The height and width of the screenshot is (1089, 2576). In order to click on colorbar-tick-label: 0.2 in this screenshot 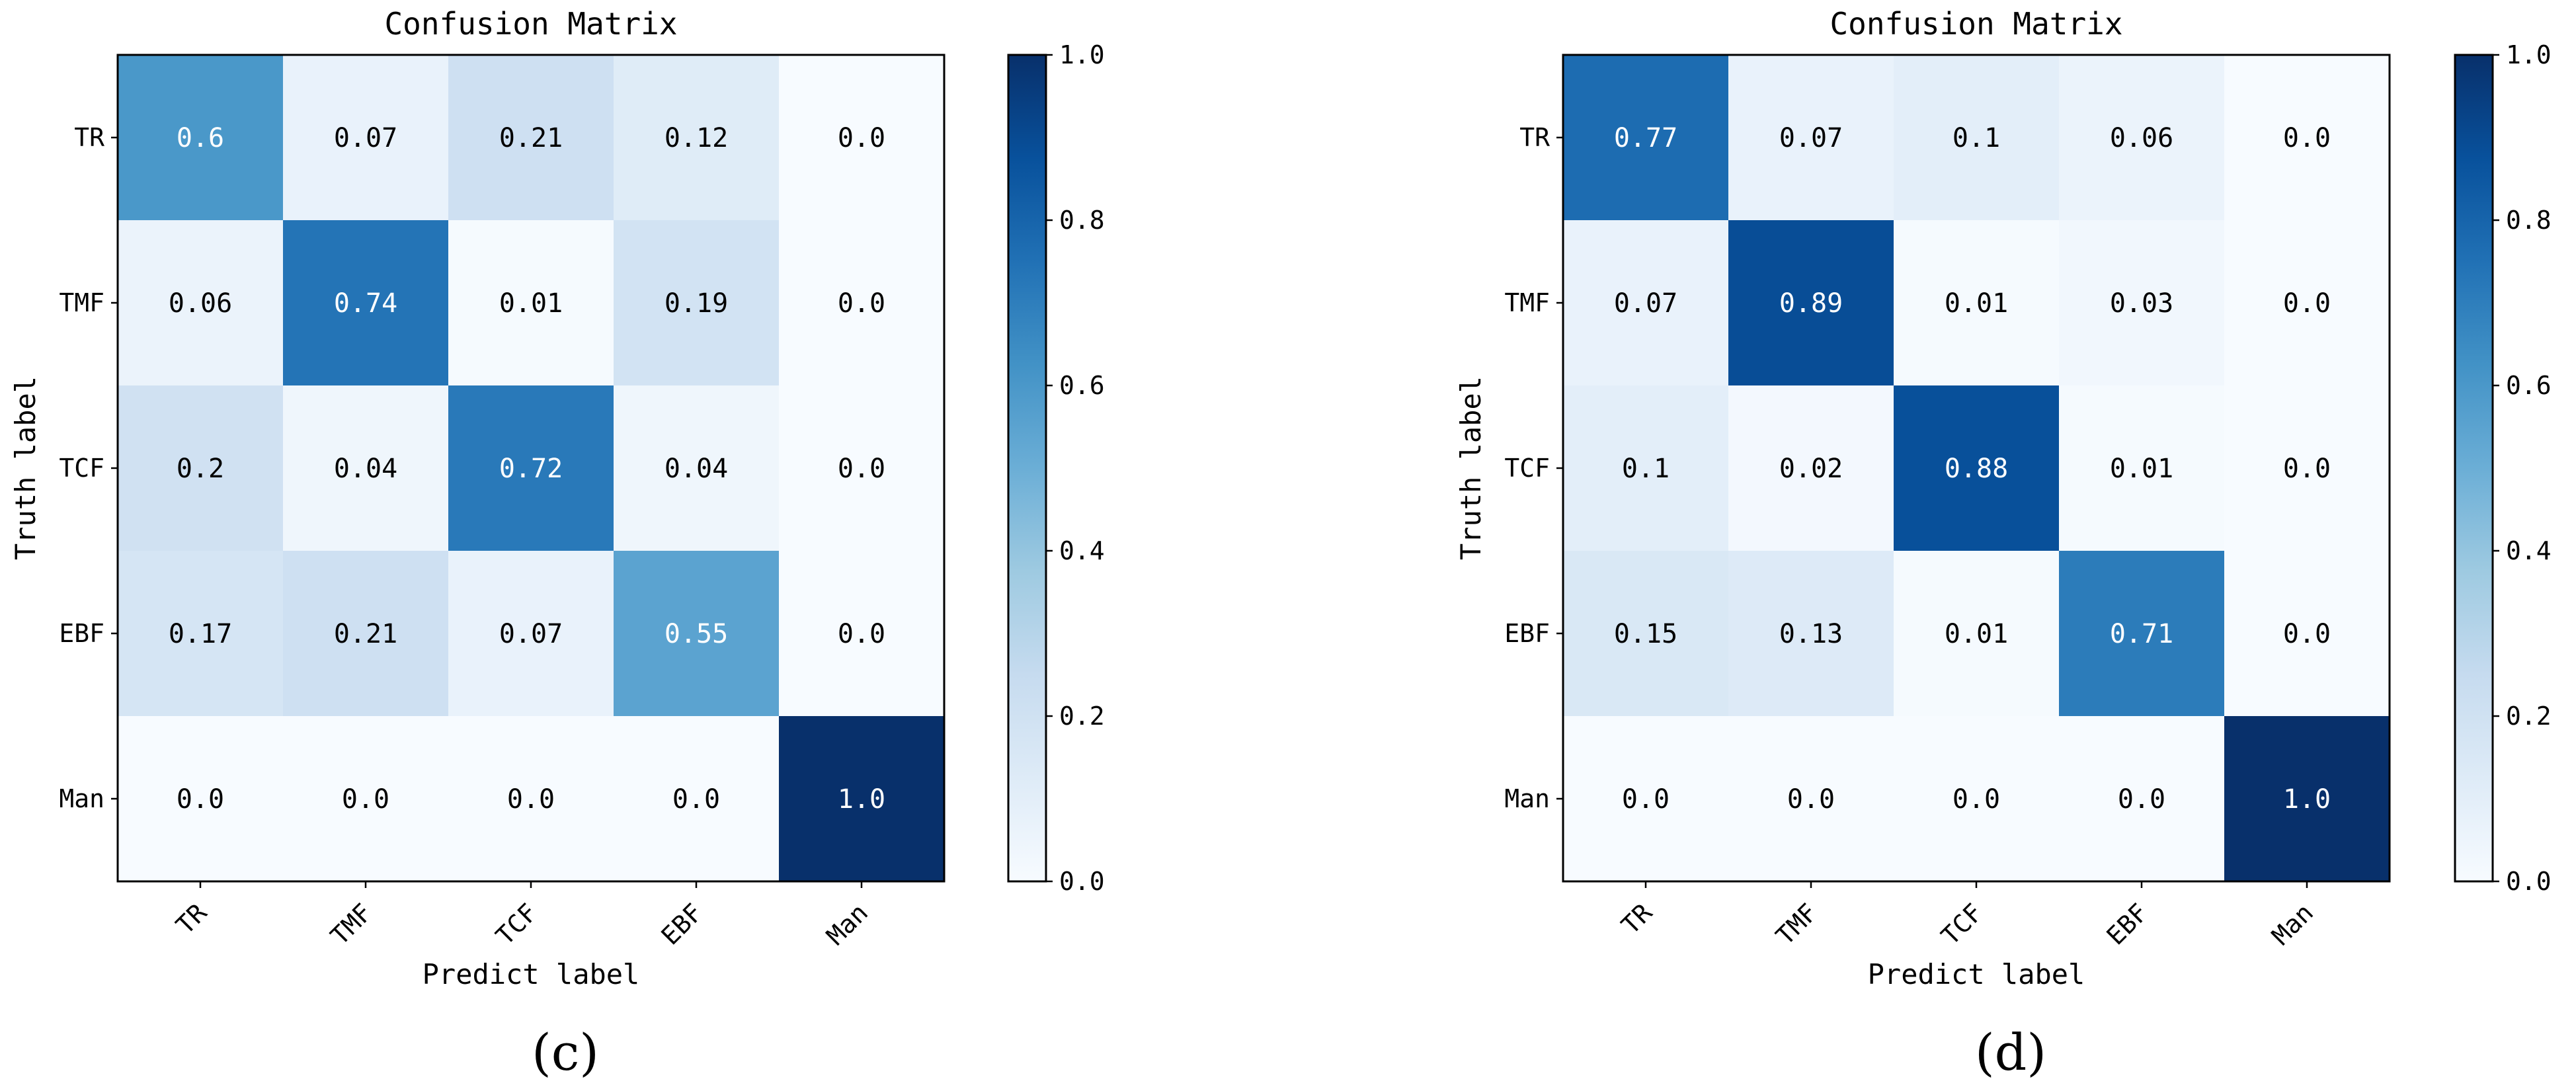, I will do `click(2529, 716)`.